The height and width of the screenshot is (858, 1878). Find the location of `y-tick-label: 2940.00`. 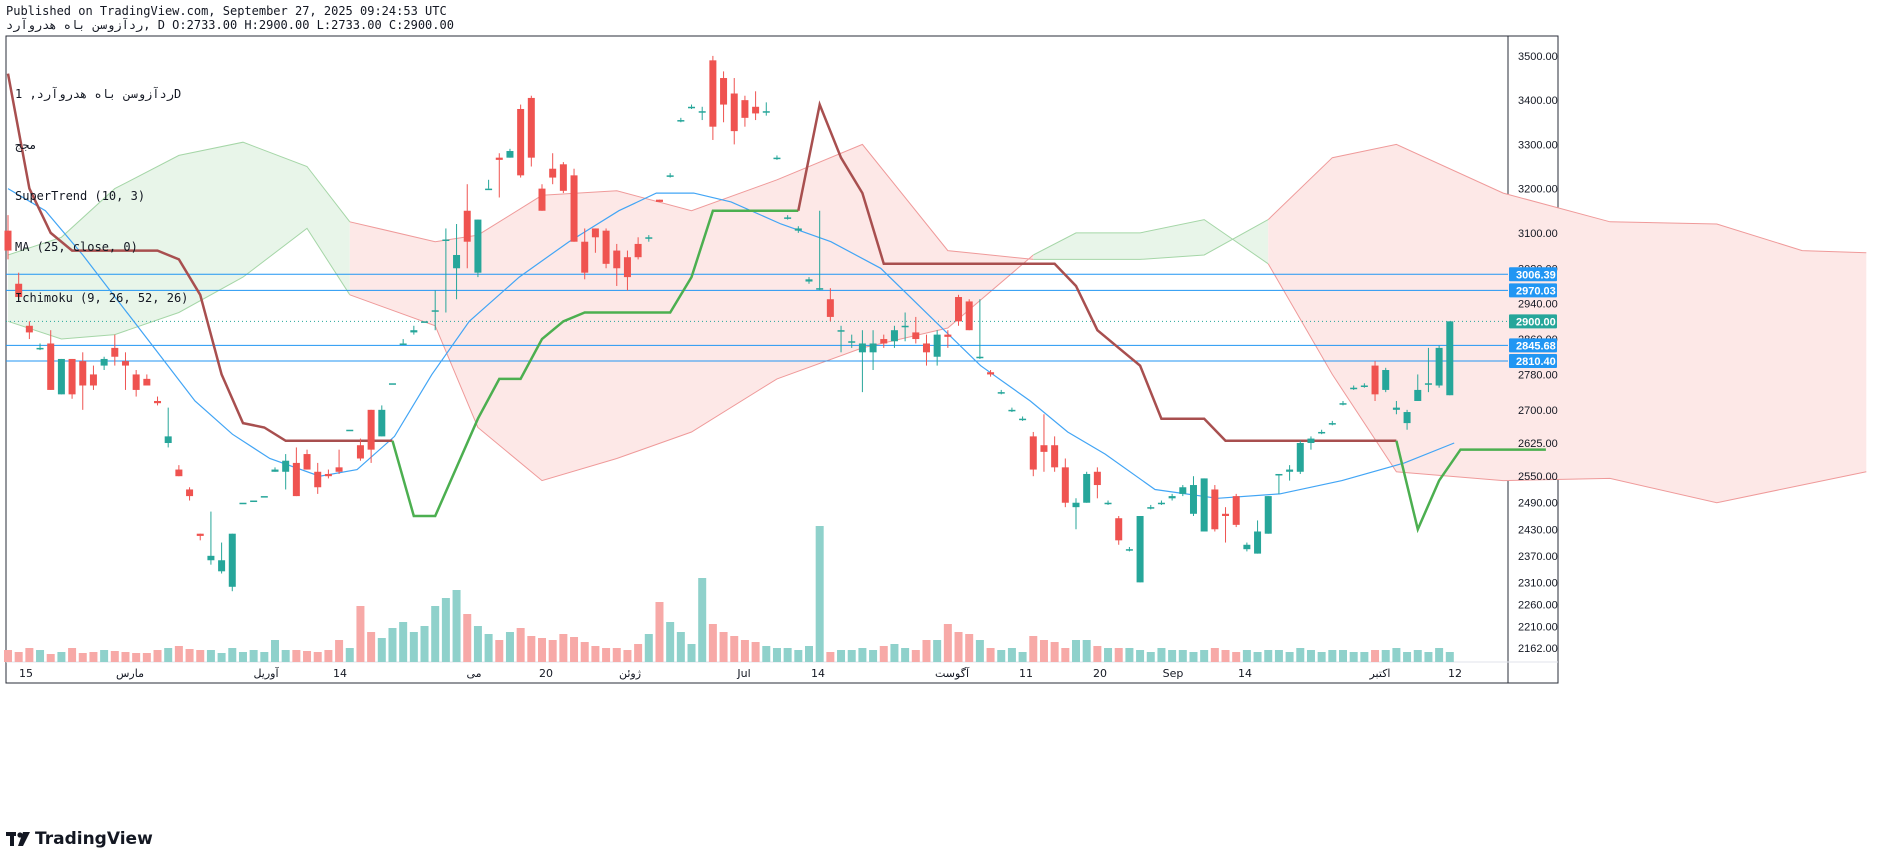

y-tick-label: 2940.00 is located at coordinates (1538, 305).